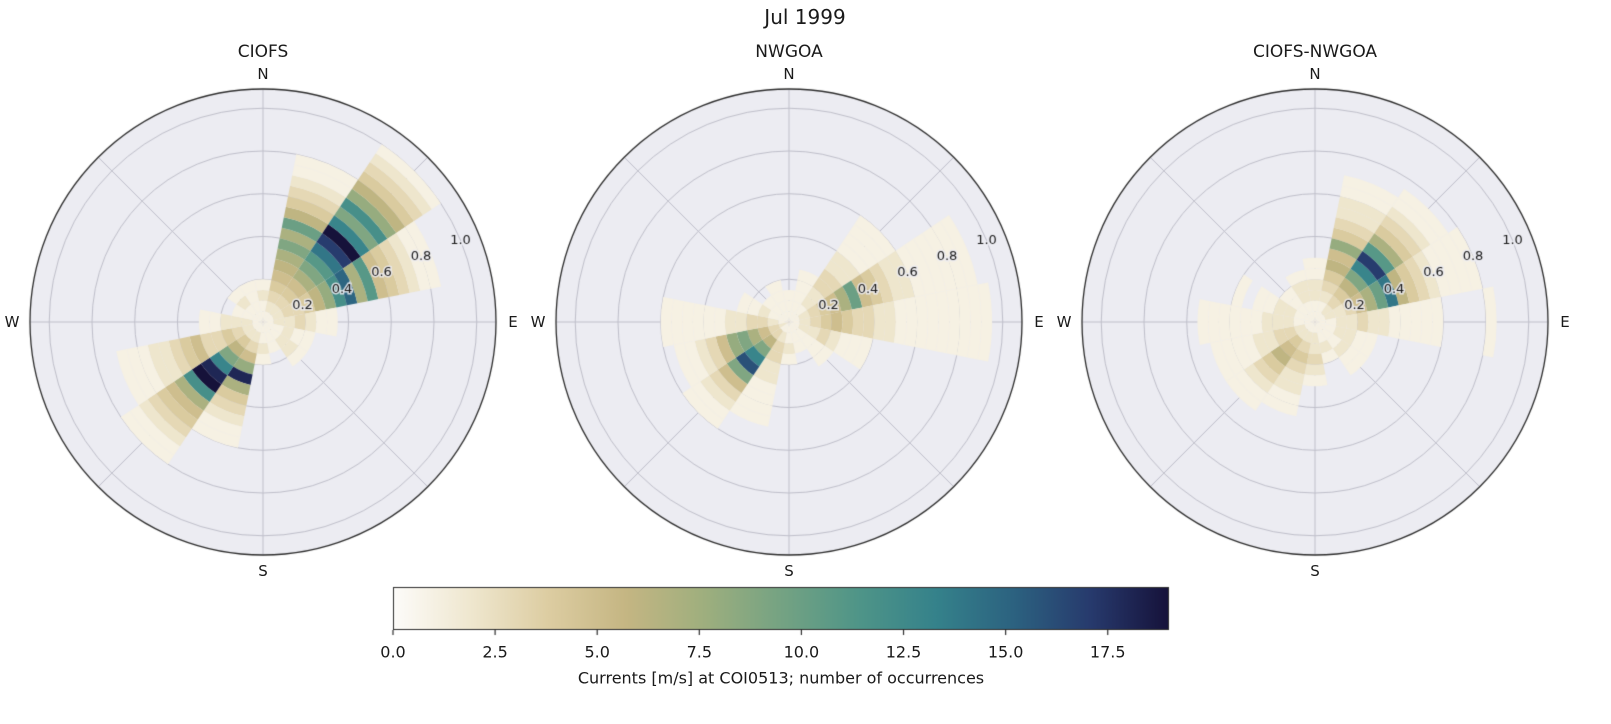 The width and height of the screenshot is (1611, 724). I want to click on colorbar-tick-label: 15.0, so click(1005, 652).